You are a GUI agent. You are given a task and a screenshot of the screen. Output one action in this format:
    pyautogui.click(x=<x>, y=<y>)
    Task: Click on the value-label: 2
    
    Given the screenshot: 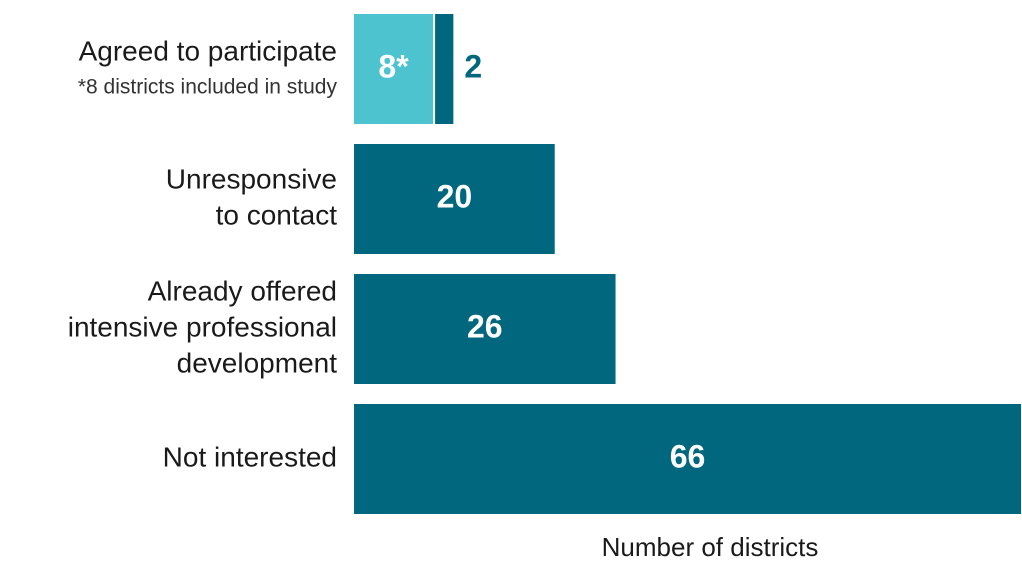 What is the action you would take?
    pyautogui.click(x=473, y=66)
    